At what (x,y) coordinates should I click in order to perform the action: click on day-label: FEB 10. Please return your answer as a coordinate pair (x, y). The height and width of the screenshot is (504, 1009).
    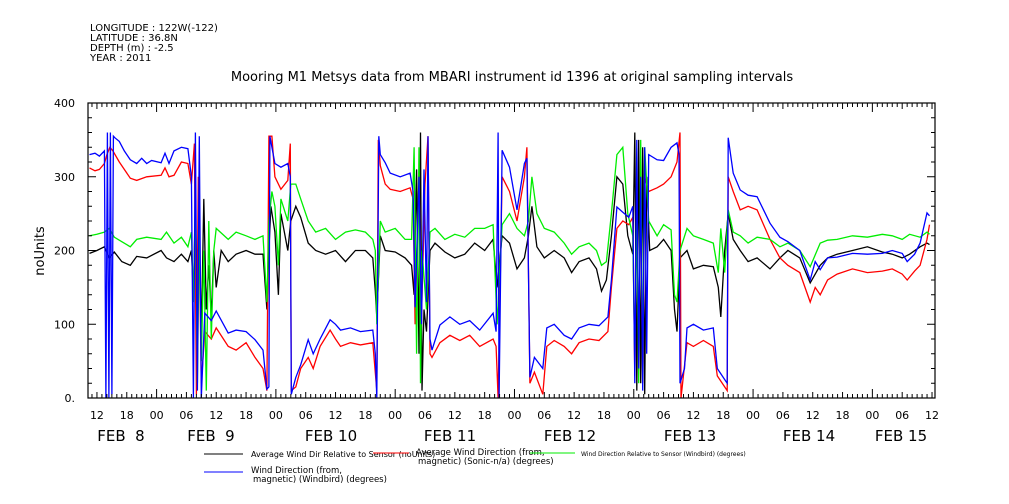
    Looking at the image, I should click on (331, 436).